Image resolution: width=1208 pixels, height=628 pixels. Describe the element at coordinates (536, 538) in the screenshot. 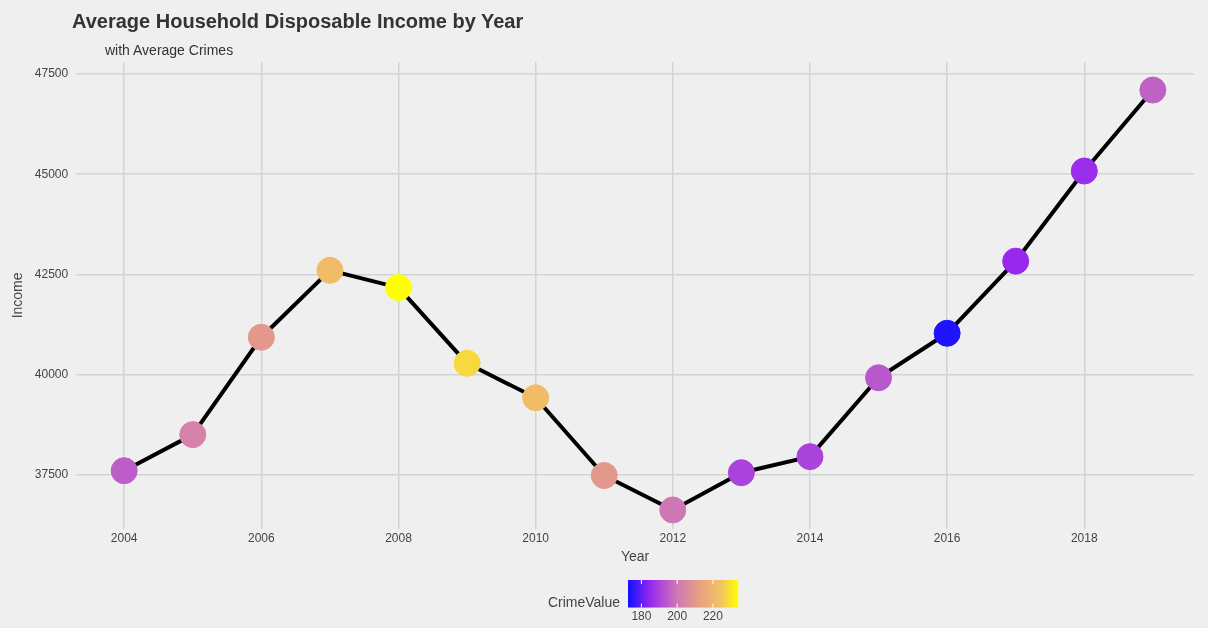

I see `x-tick-label: 2010` at that location.